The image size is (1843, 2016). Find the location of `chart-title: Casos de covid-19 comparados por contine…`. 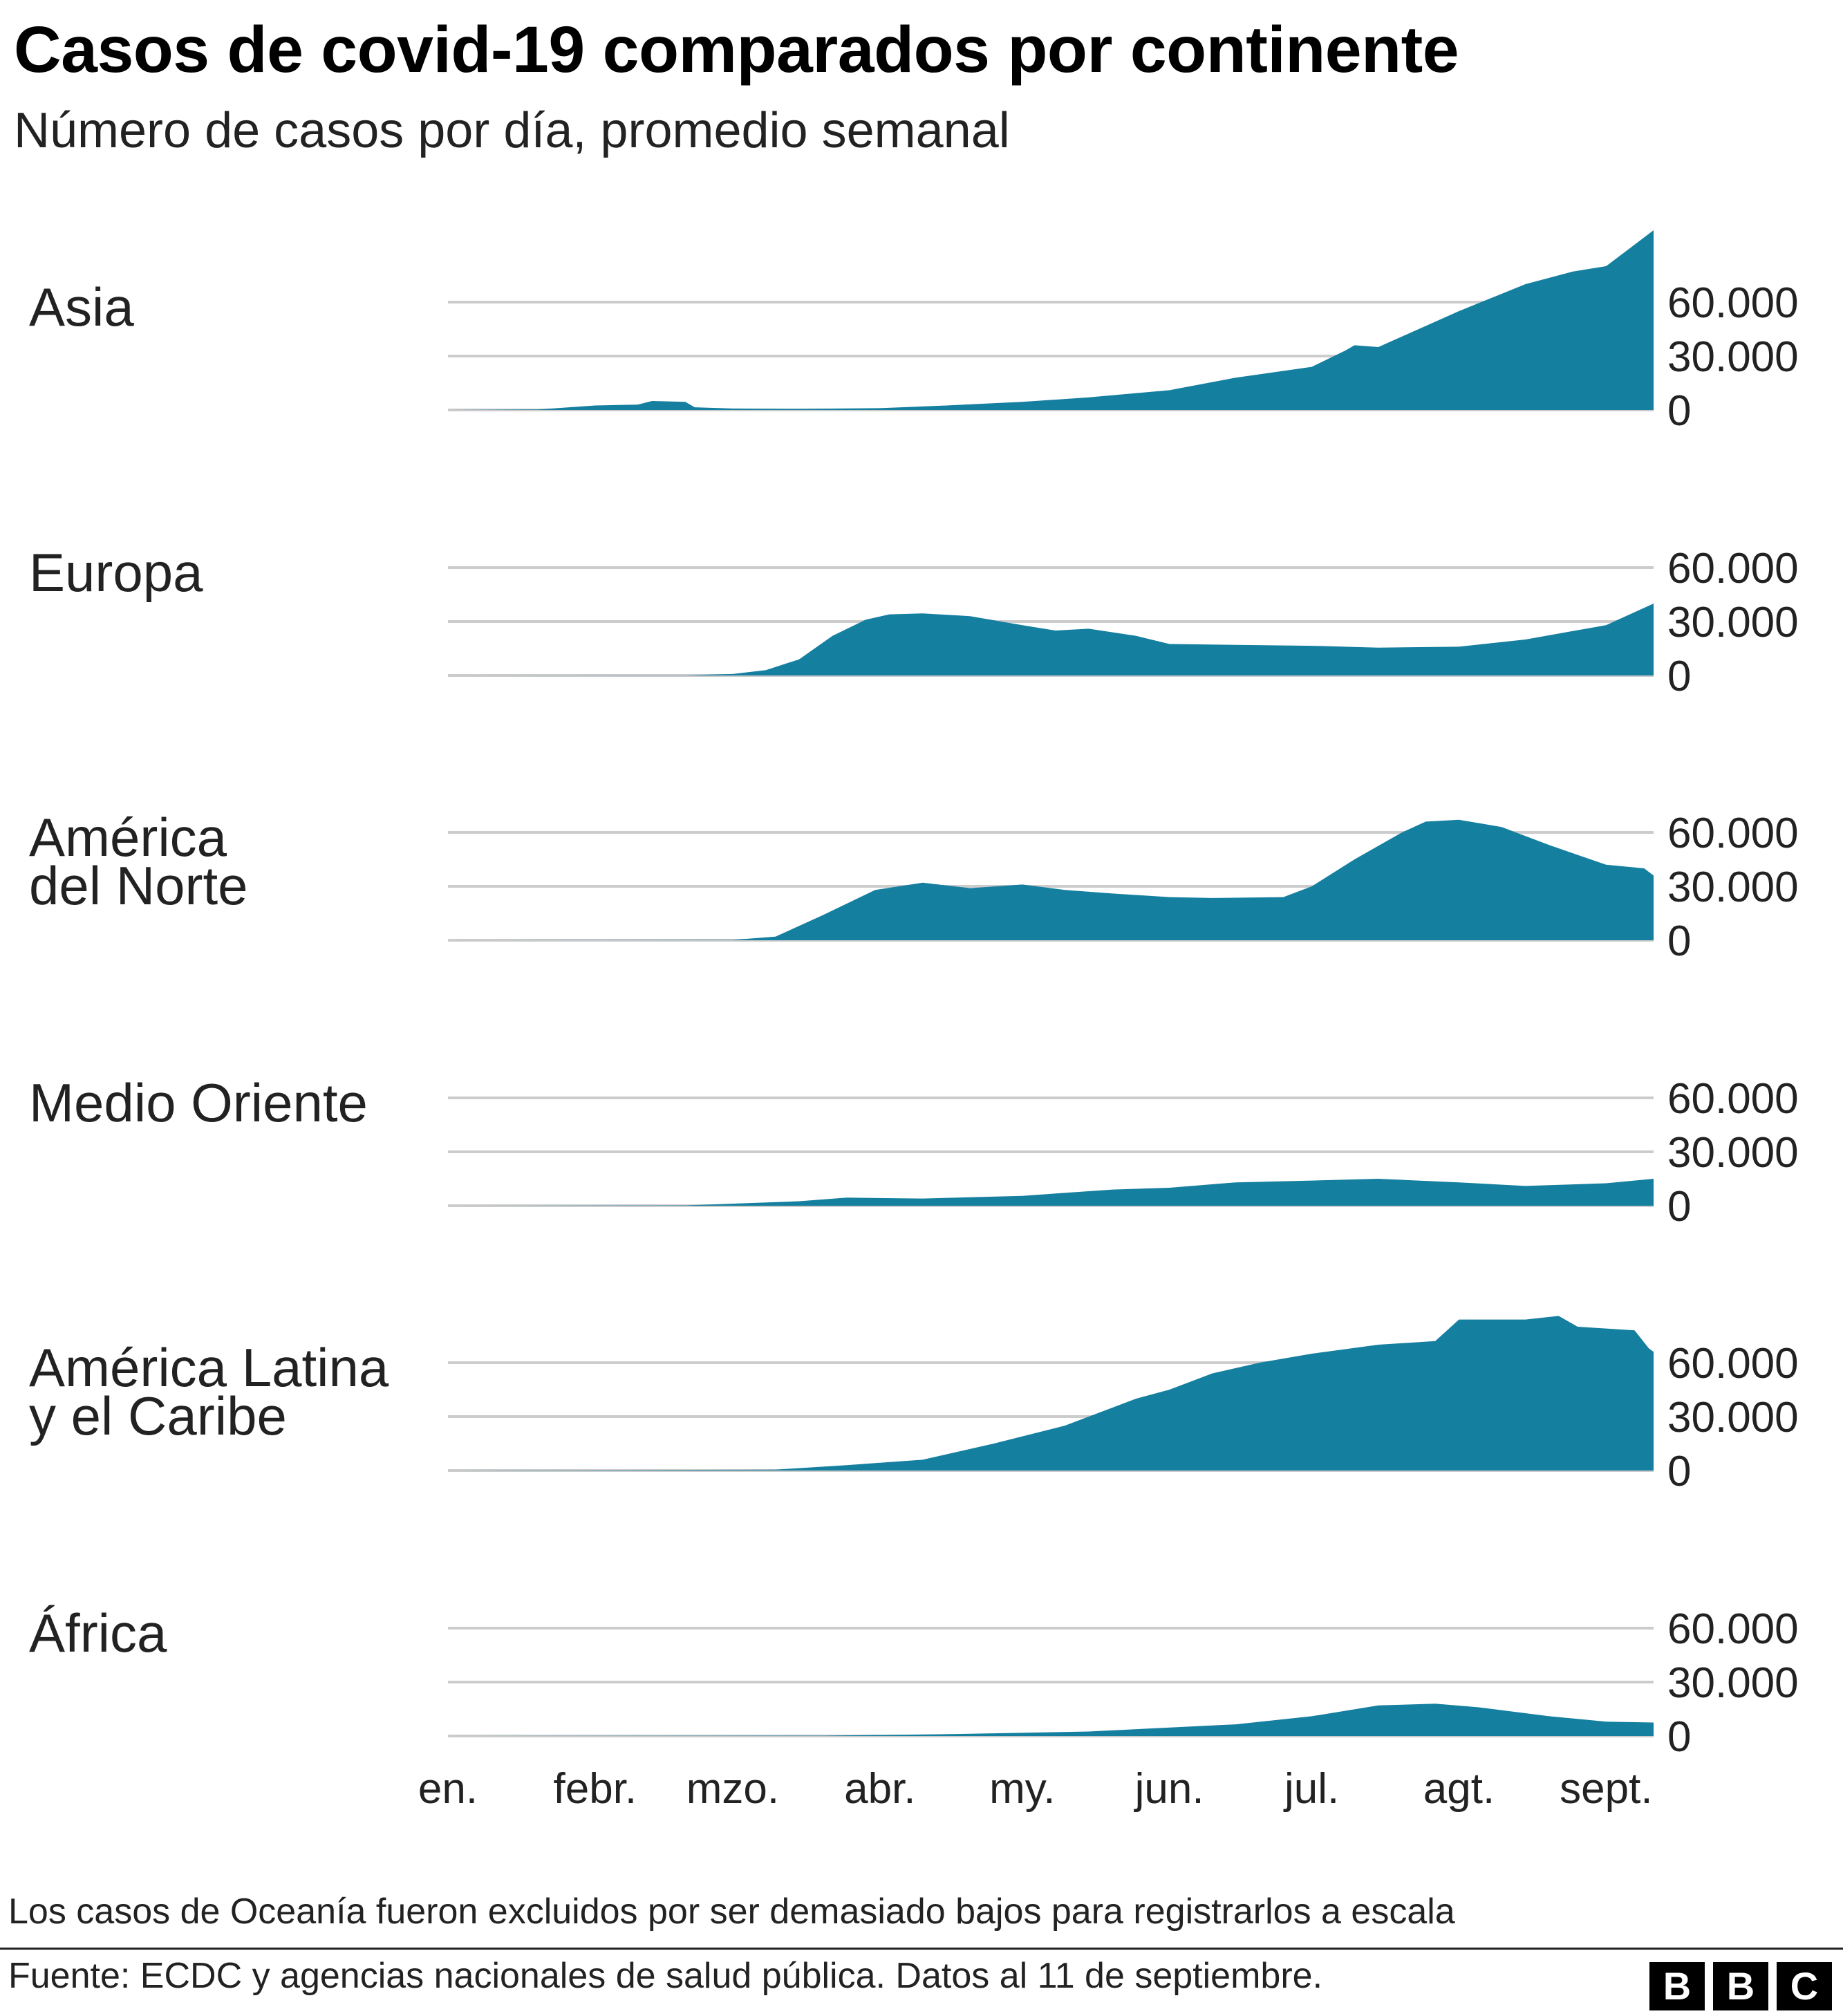

chart-title: Casos de covid-19 comparados por contine… is located at coordinates (736, 49).